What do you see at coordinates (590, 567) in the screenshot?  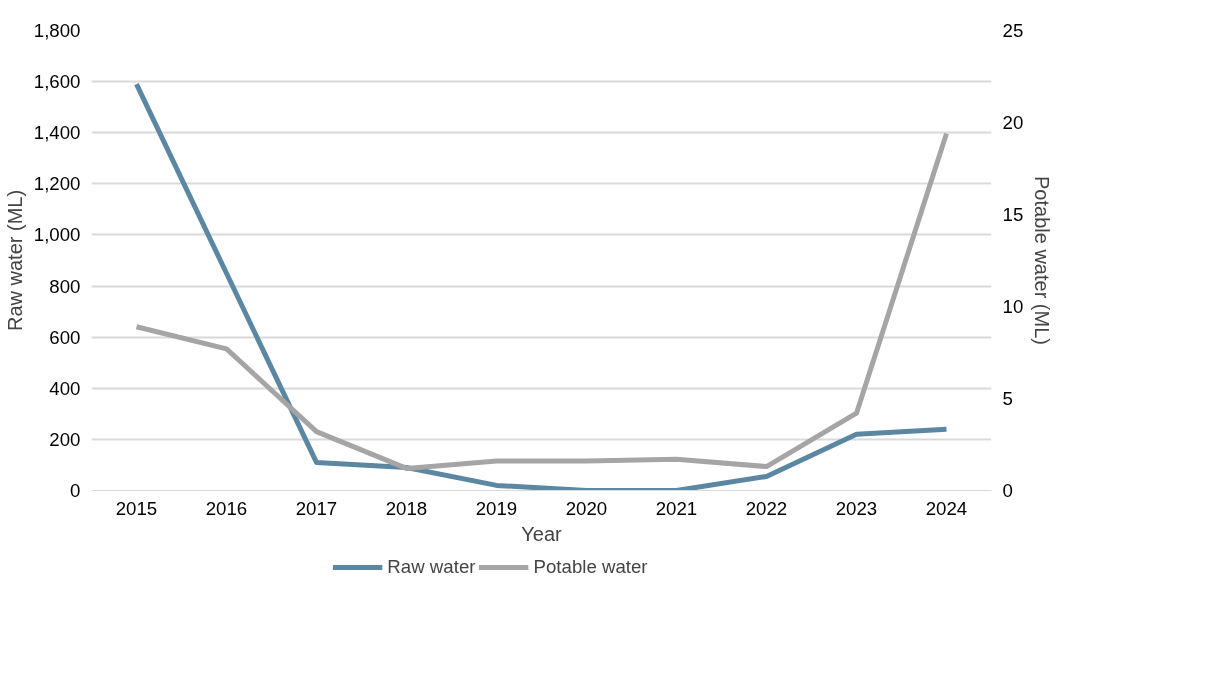 I see `legend-label: Potable water` at bounding box center [590, 567].